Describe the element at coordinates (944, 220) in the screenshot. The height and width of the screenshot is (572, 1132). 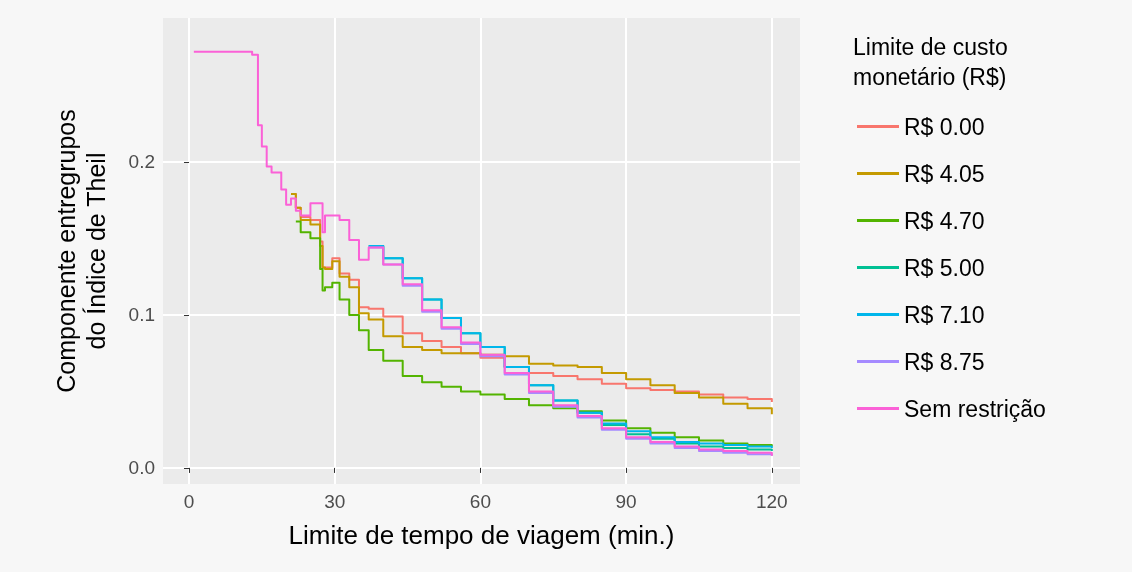
I see `legend-label: R$ 4.70` at that location.